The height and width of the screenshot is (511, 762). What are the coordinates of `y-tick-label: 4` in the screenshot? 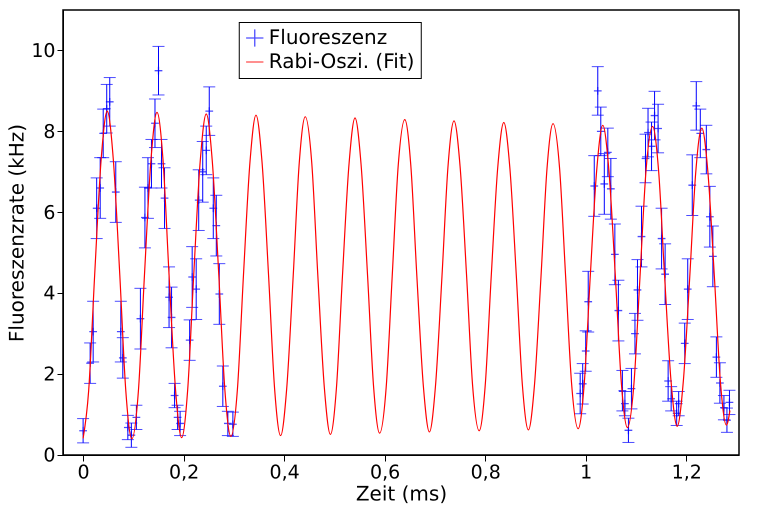 It's located at (49, 293).